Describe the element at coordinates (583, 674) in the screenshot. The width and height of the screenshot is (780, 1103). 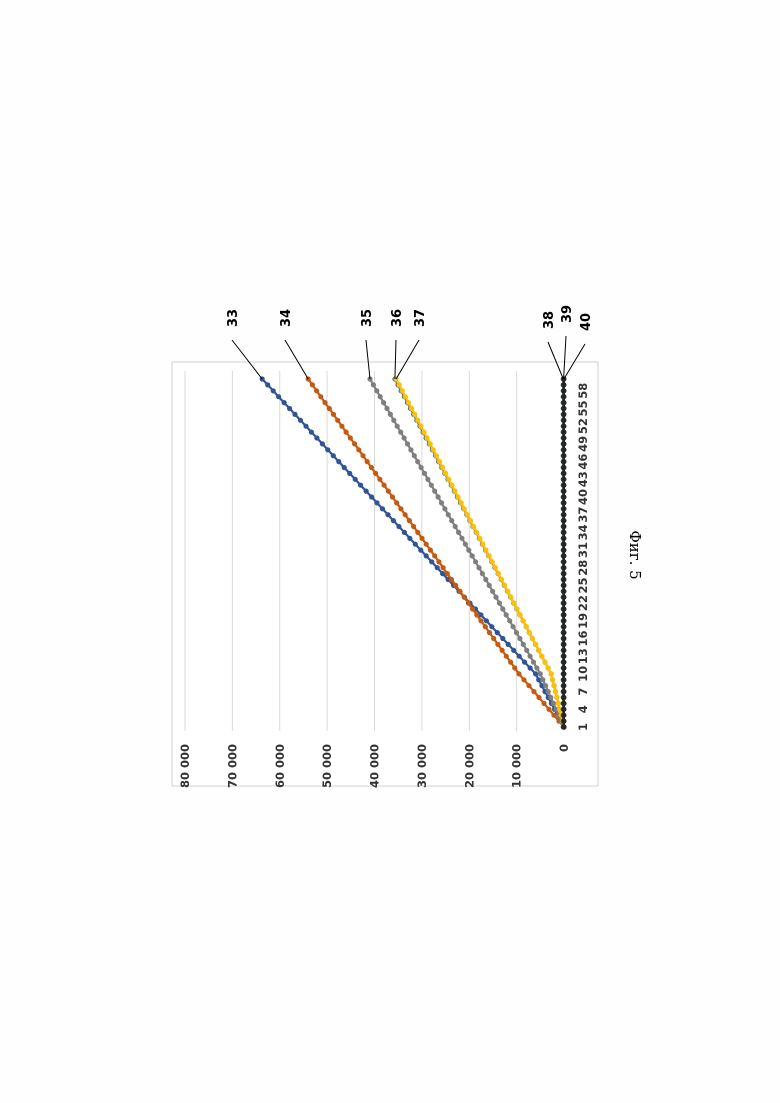
I see `x-tick-label: 10` at that location.